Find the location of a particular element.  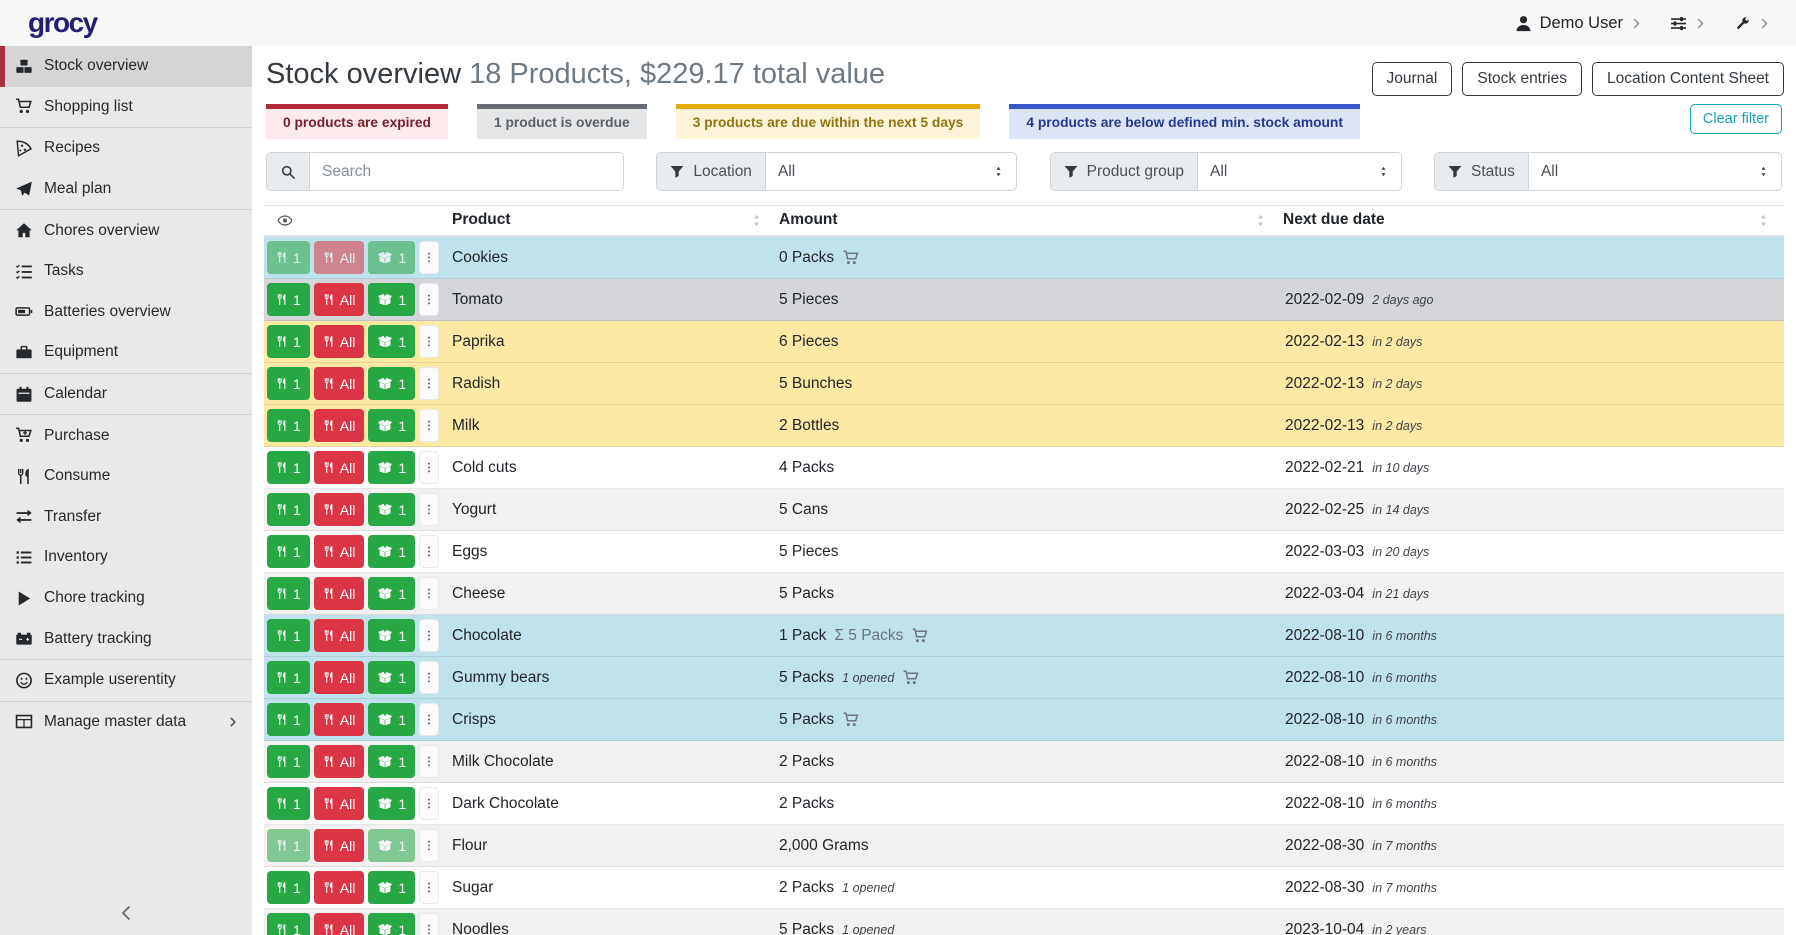

grocy-logo: grocy is located at coordinates (63, 22).